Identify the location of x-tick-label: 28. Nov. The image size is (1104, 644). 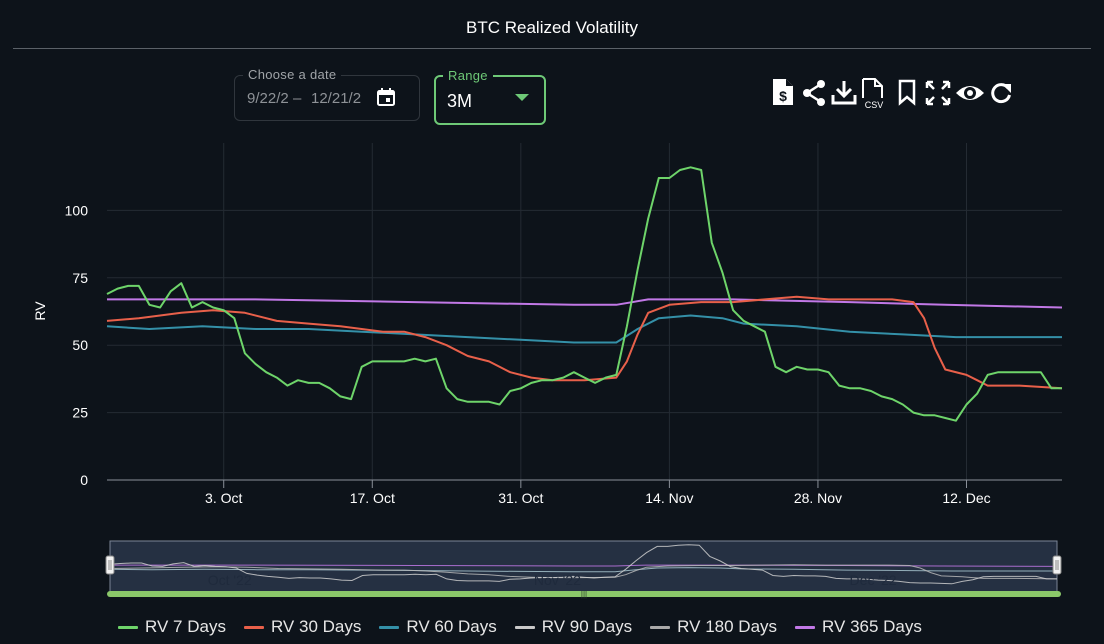
(818, 498).